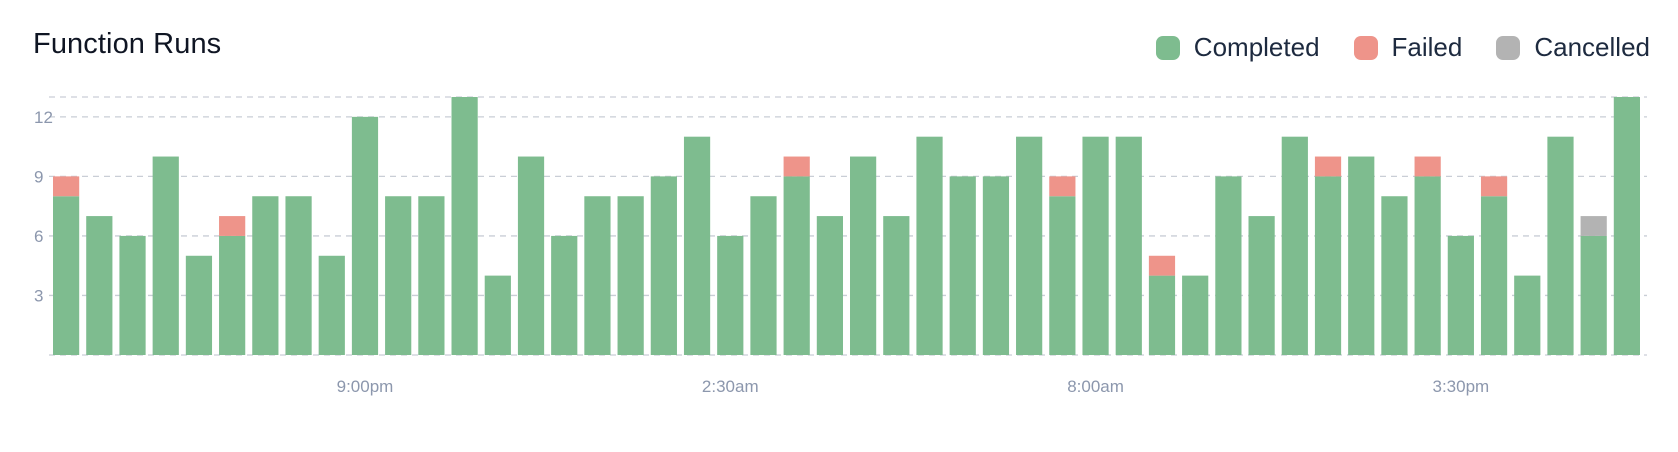 This screenshot has width=1678, height=452. I want to click on legend-swatch-completed, so click(1167, 47).